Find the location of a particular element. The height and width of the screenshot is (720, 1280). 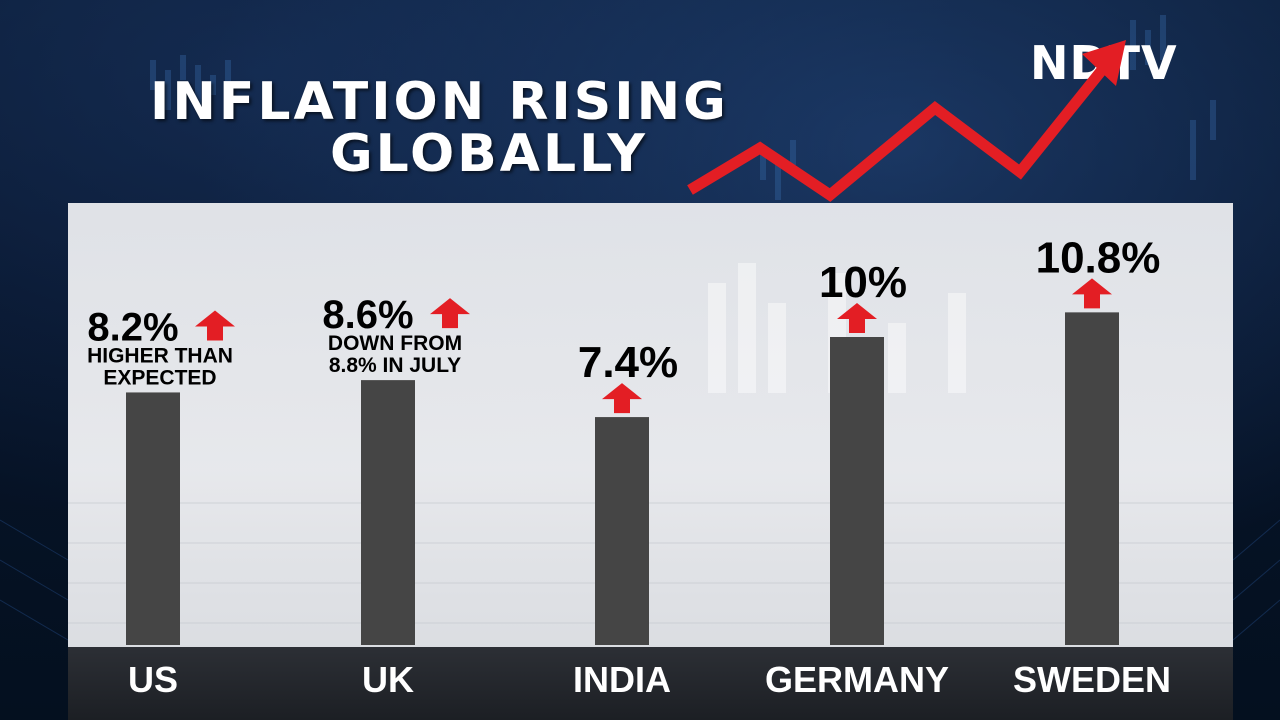

bar-uk is located at coordinates (388, 512).